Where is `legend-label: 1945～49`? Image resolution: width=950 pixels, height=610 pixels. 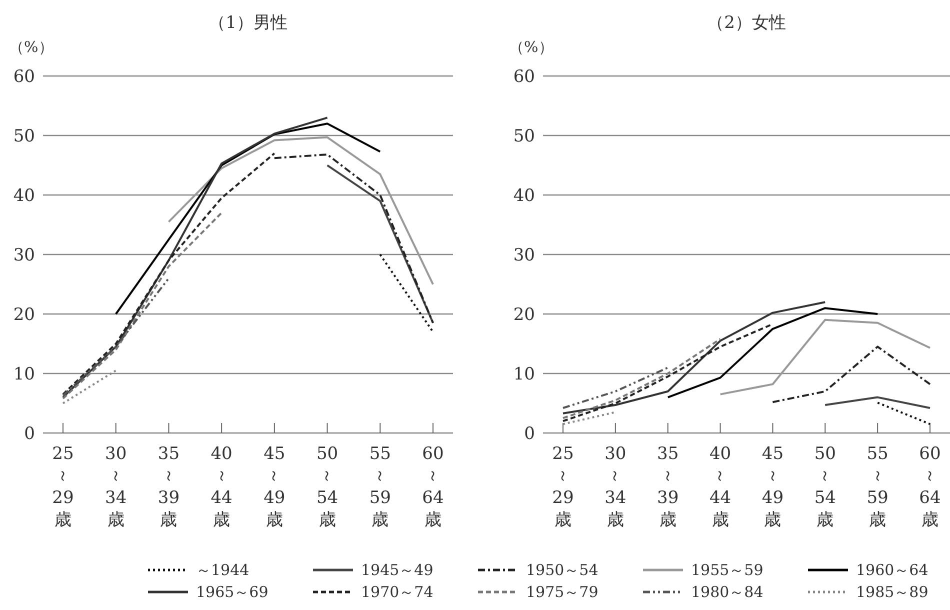
legend-label: 1945～49 is located at coordinates (397, 570).